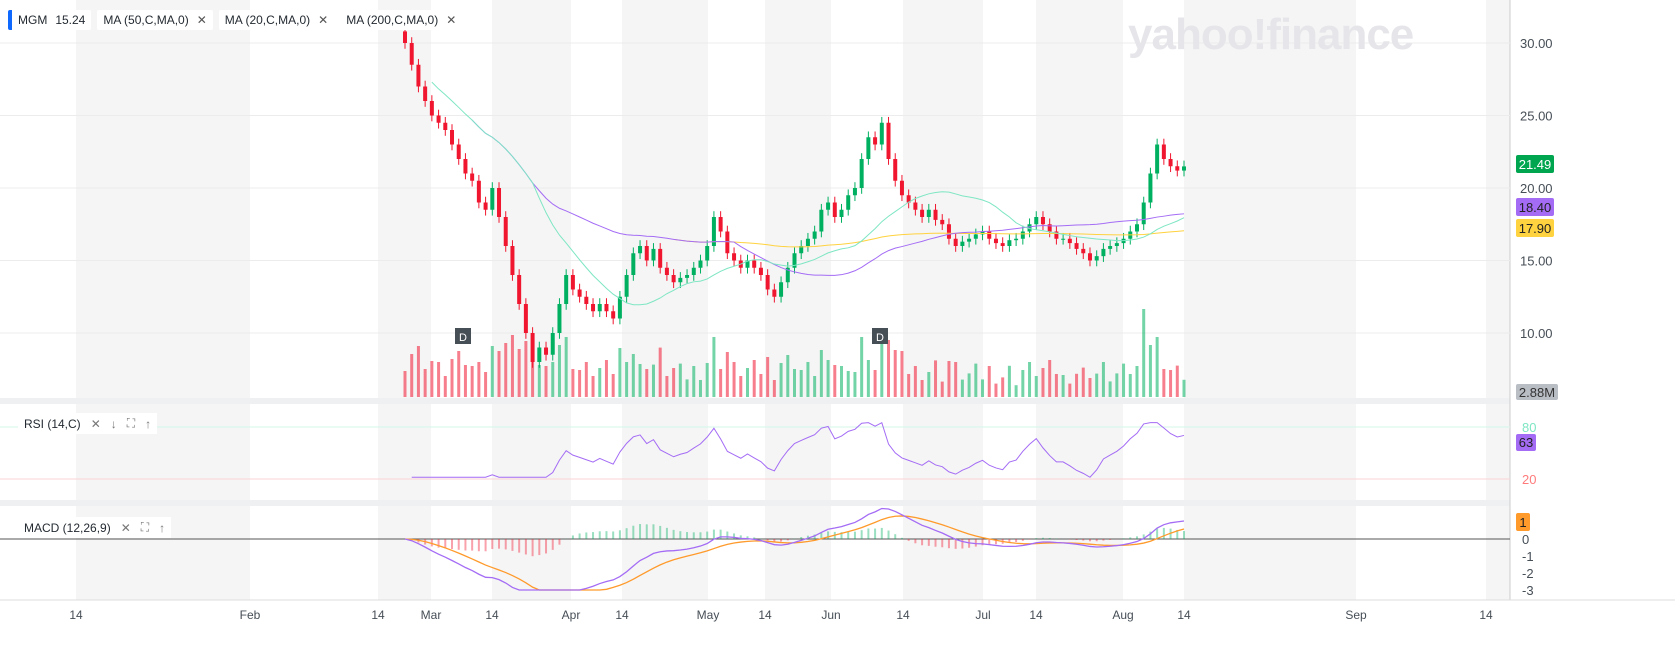  What do you see at coordinates (155, 20) in the screenshot?
I see `ma50-chip: MA (50,C,MA,0) ✕` at bounding box center [155, 20].